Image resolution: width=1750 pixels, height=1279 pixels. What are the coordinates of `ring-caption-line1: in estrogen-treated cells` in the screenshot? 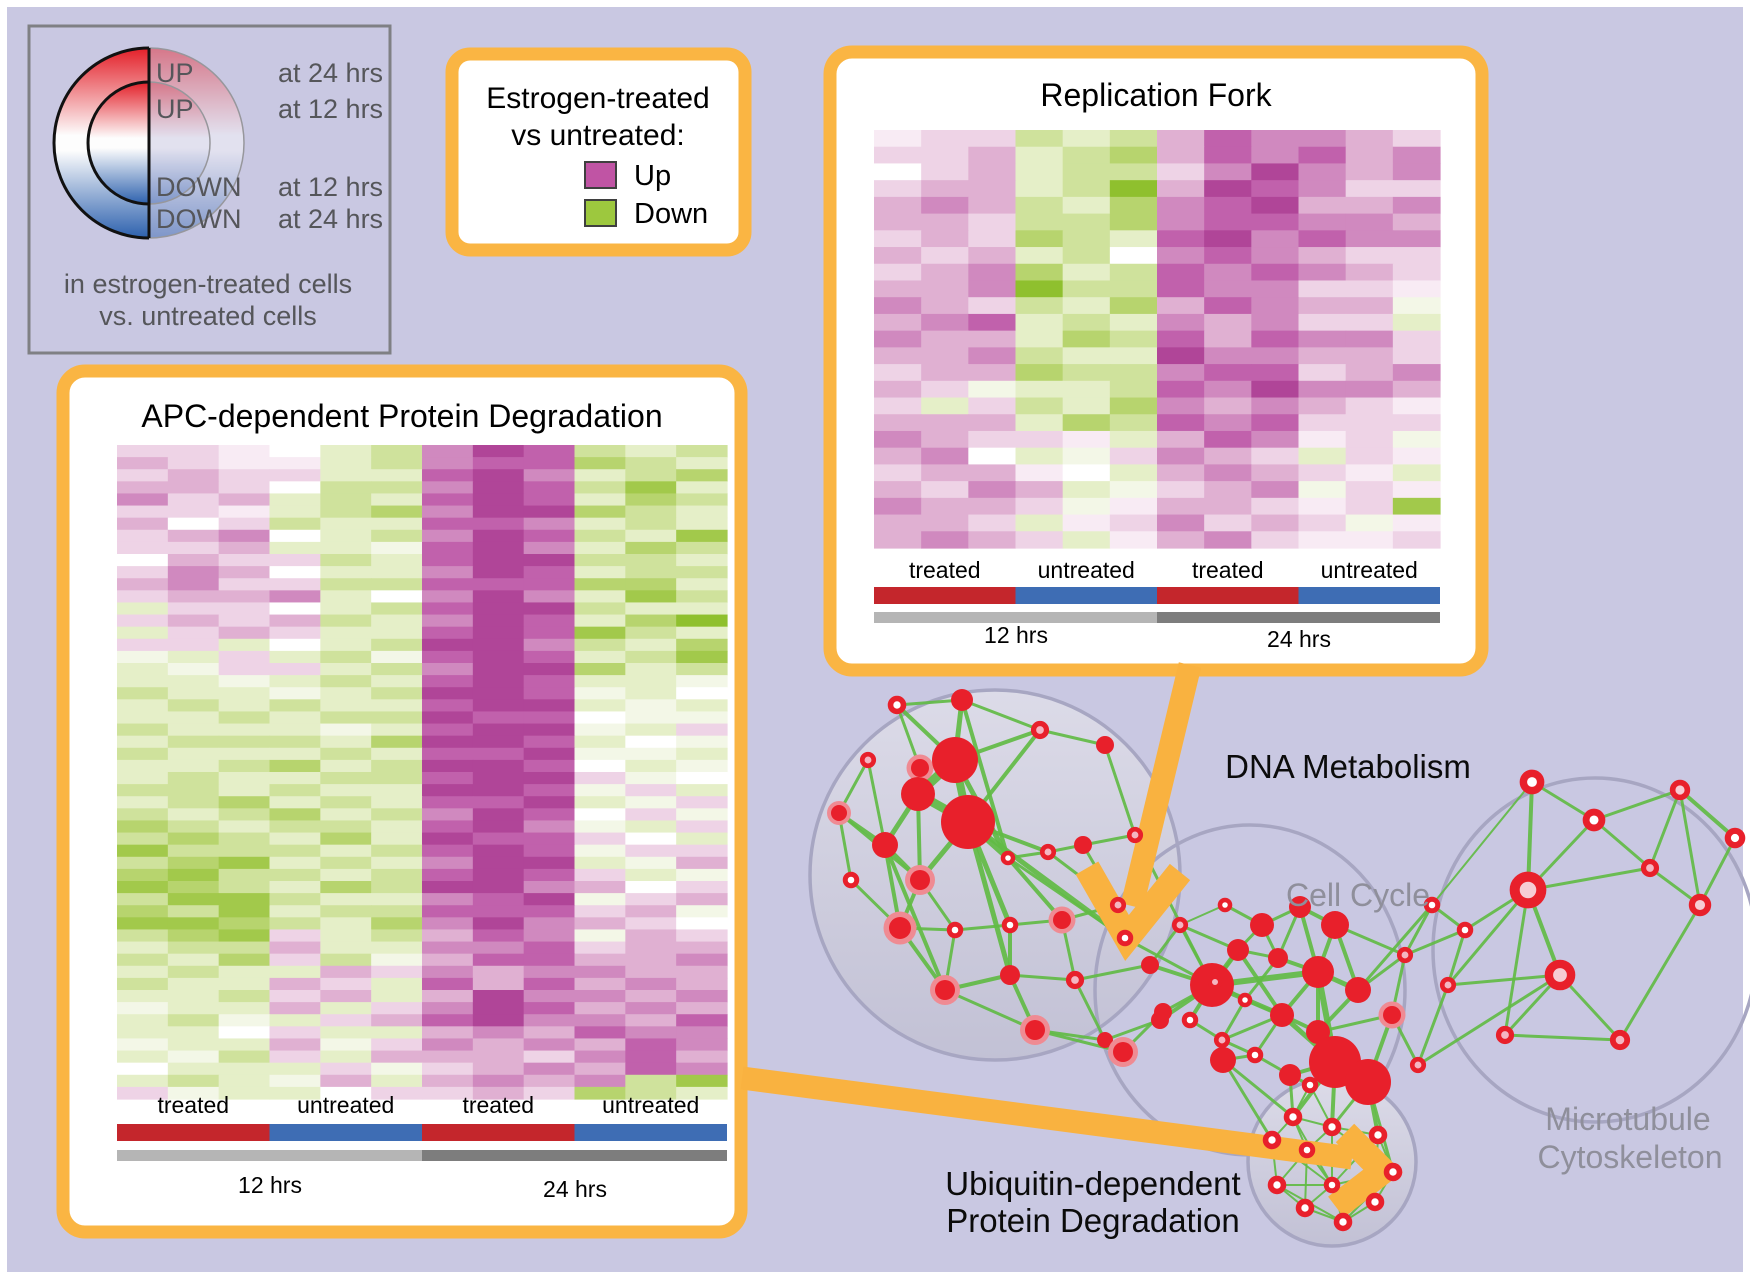 It's located at (208, 284).